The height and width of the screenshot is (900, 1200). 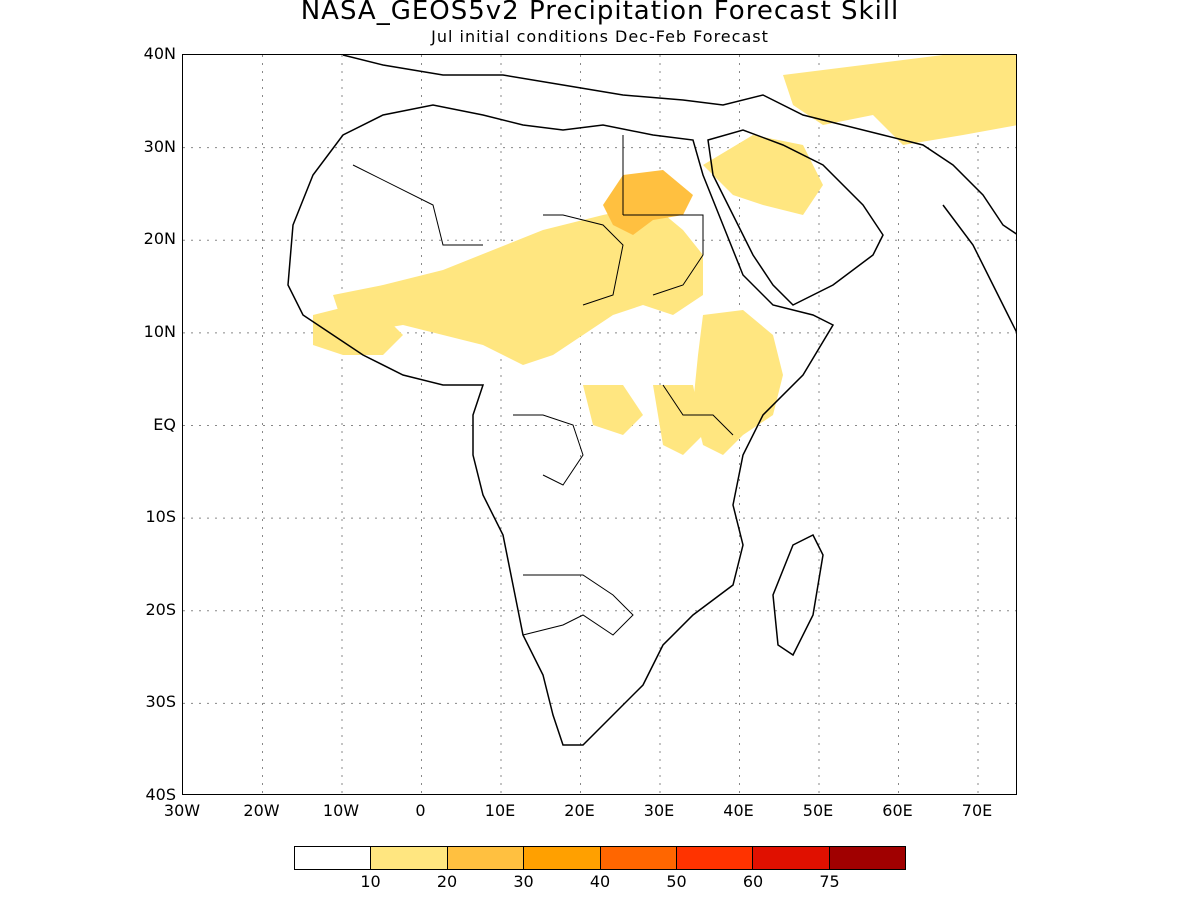 I want to click on skill-region-eastafrica, so click(x=738, y=382).